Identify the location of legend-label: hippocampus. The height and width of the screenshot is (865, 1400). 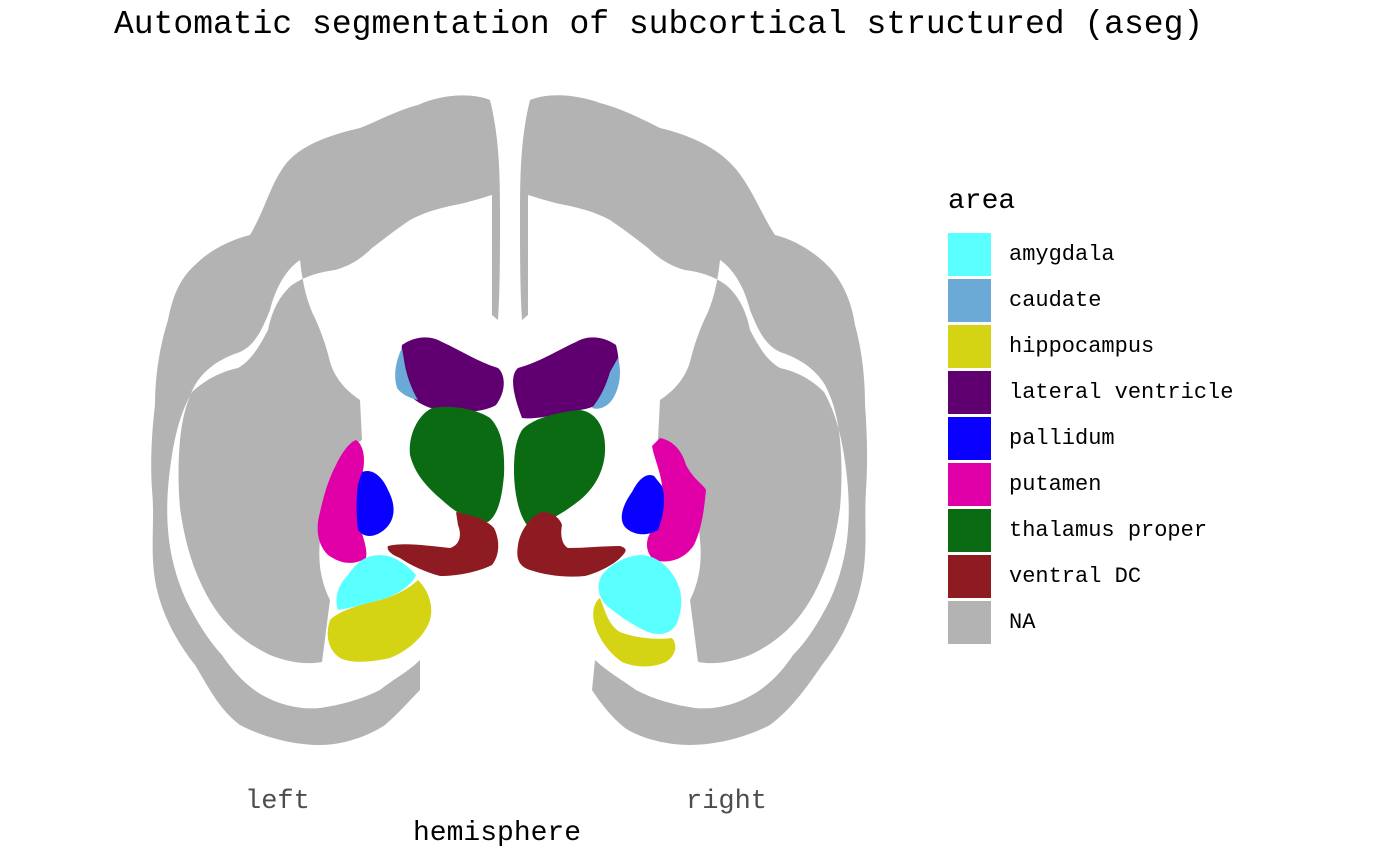
(1082, 346).